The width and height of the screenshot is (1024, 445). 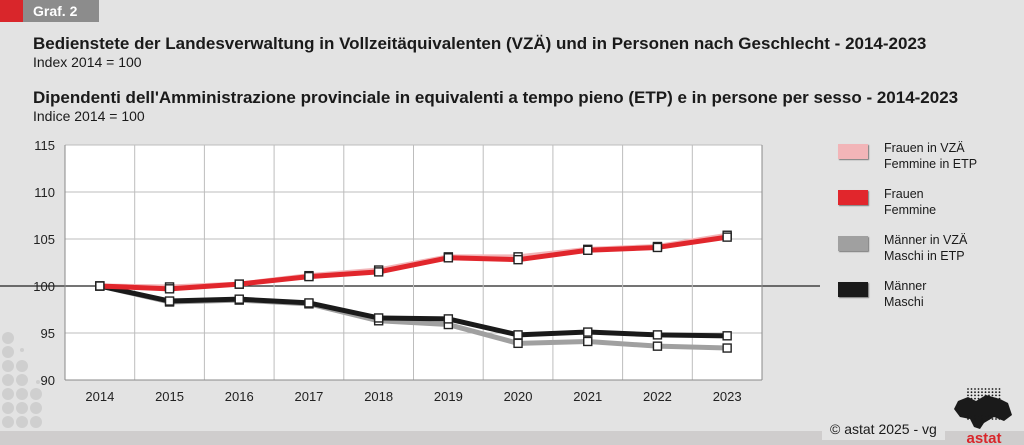 What do you see at coordinates (928, 206) in the screenshot?
I see `legend-item-frauen: Frauen Femmine` at bounding box center [928, 206].